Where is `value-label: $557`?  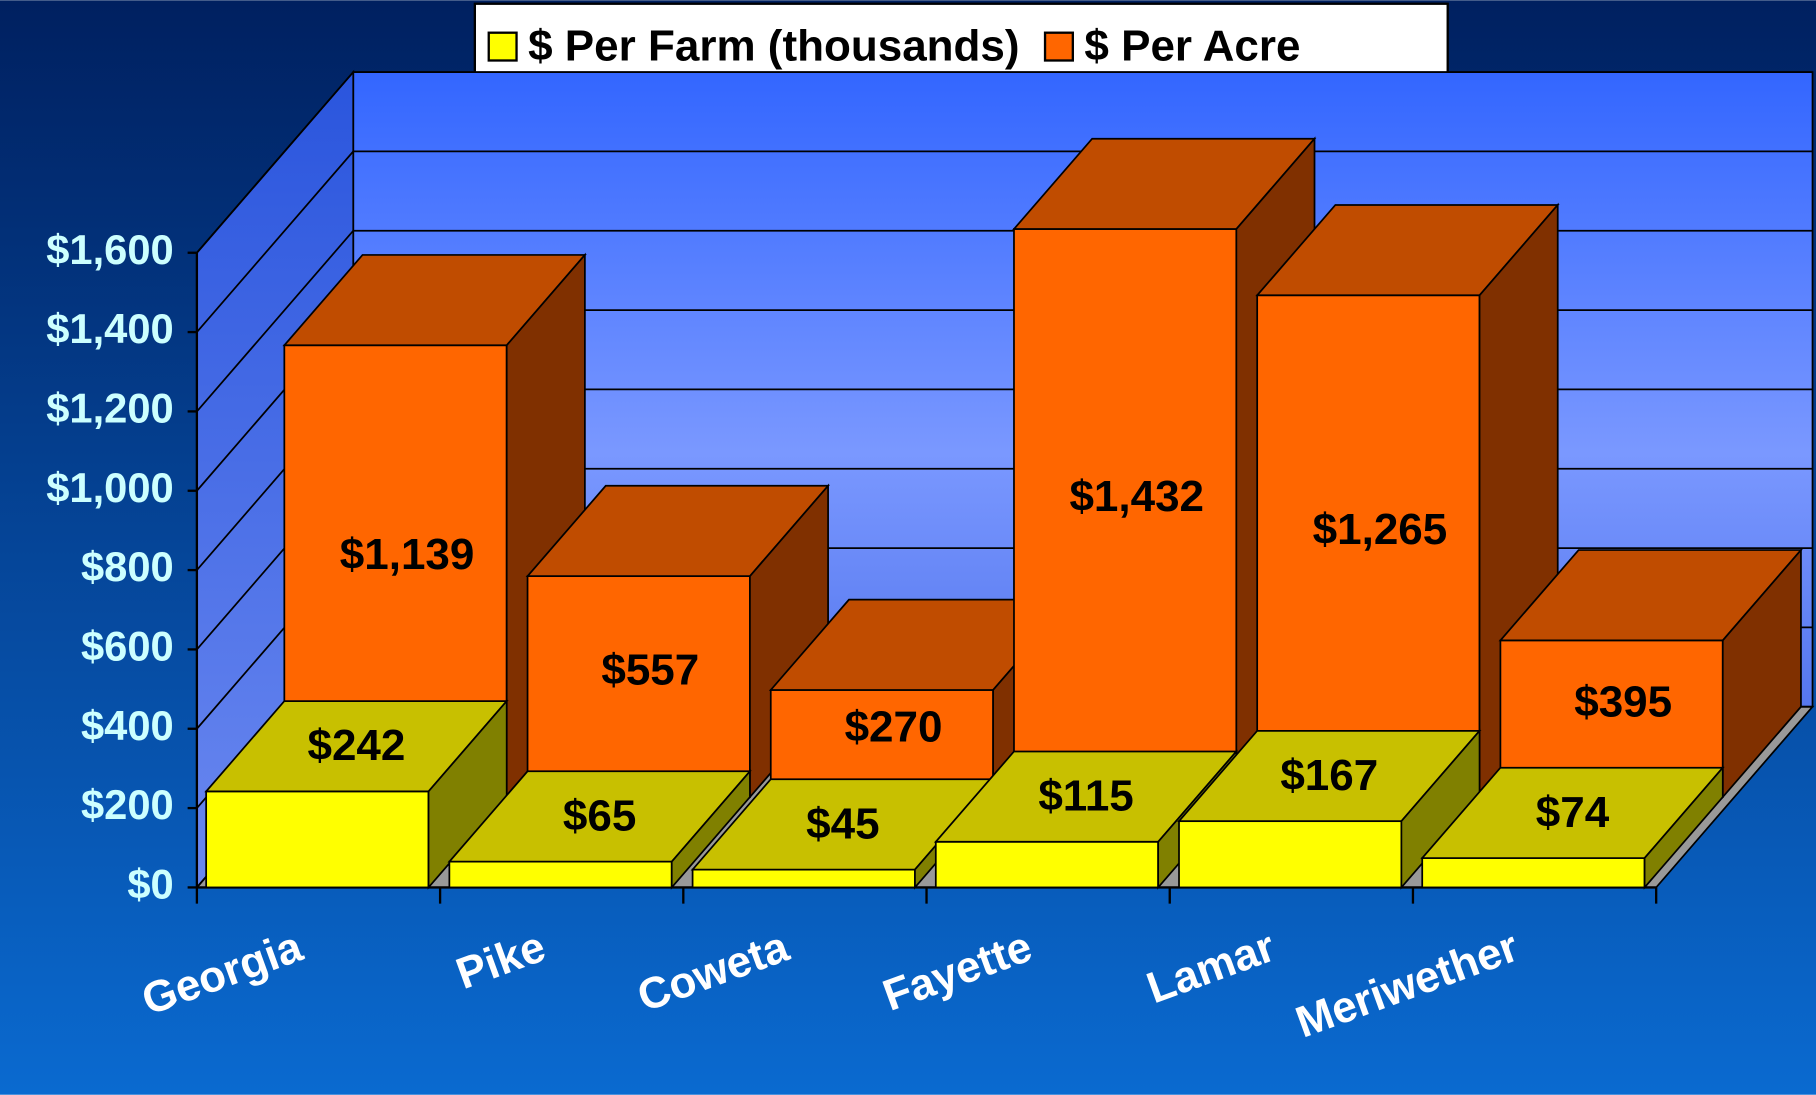
value-label: $557 is located at coordinates (650, 669).